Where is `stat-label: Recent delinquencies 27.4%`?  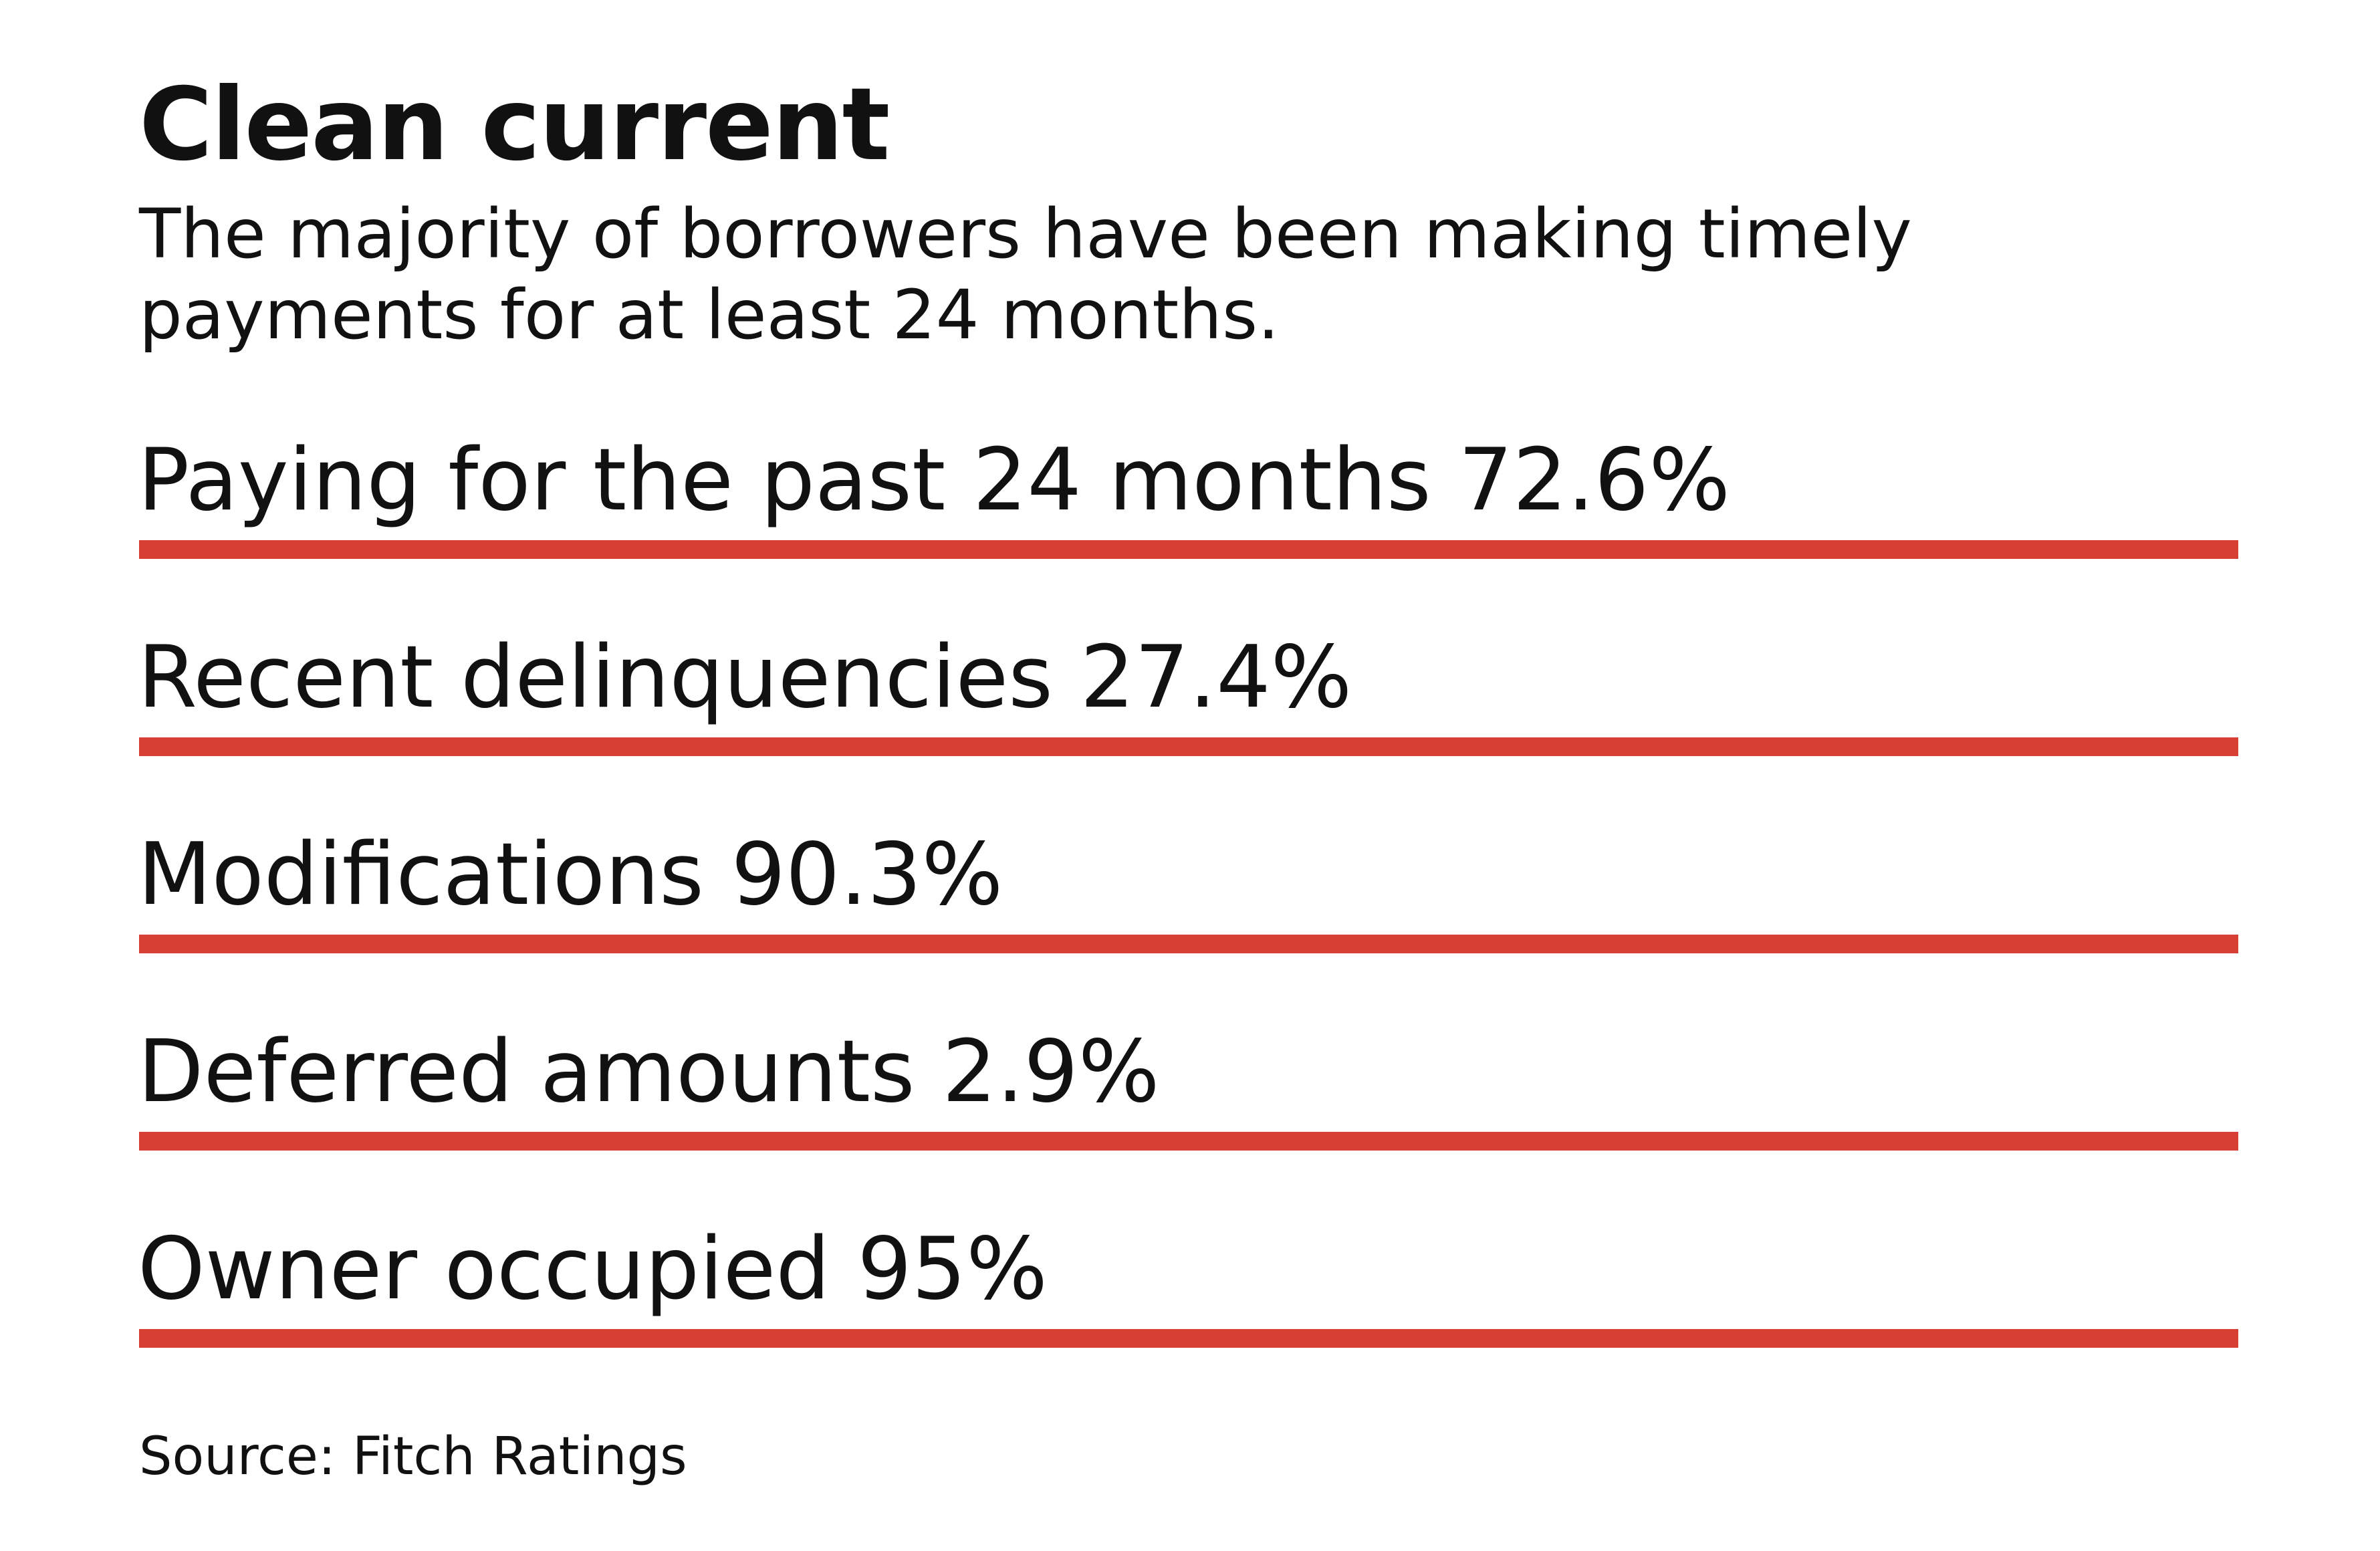 stat-label: Recent delinquencies 27.4% is located at coordinates (745, 677).